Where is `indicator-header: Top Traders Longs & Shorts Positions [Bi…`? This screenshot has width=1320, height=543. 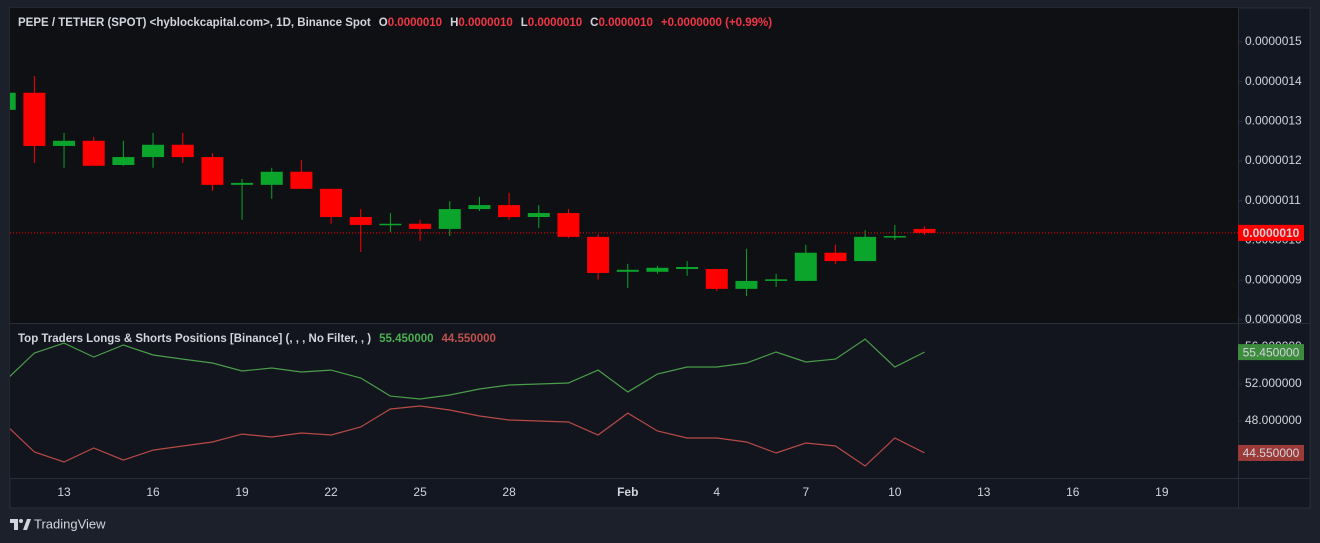 indicator-header: Top Traders Longs & Shorts Positions [Bi… is located at coordinates (257, 339).